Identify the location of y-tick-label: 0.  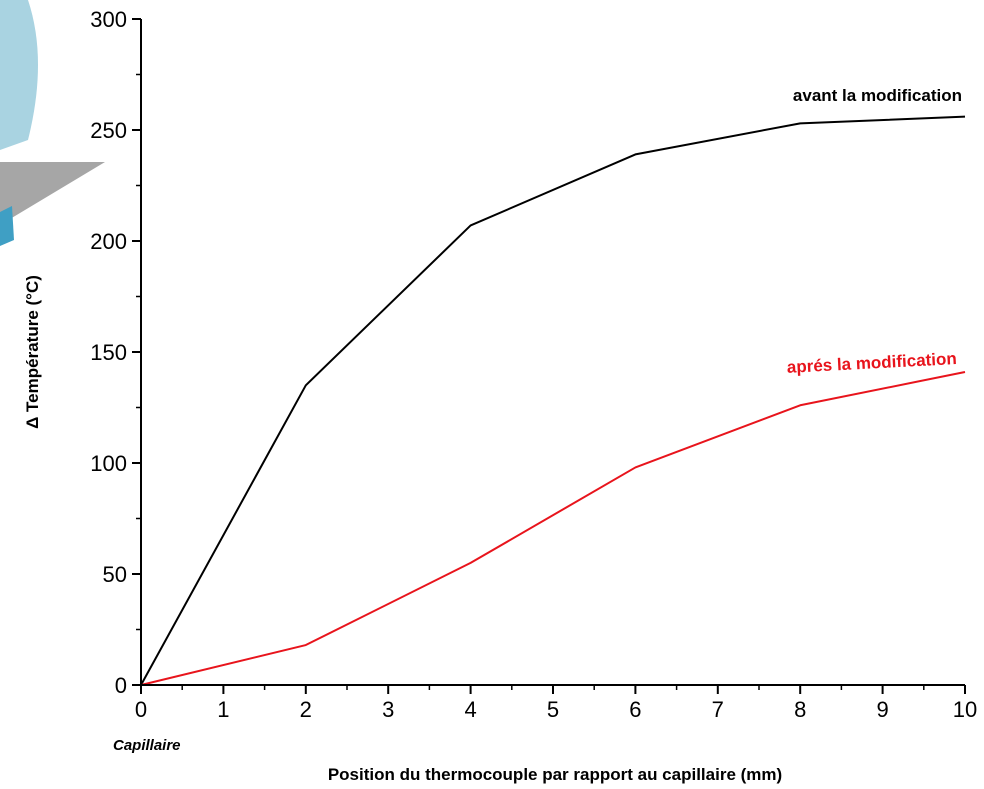
(121, 685).